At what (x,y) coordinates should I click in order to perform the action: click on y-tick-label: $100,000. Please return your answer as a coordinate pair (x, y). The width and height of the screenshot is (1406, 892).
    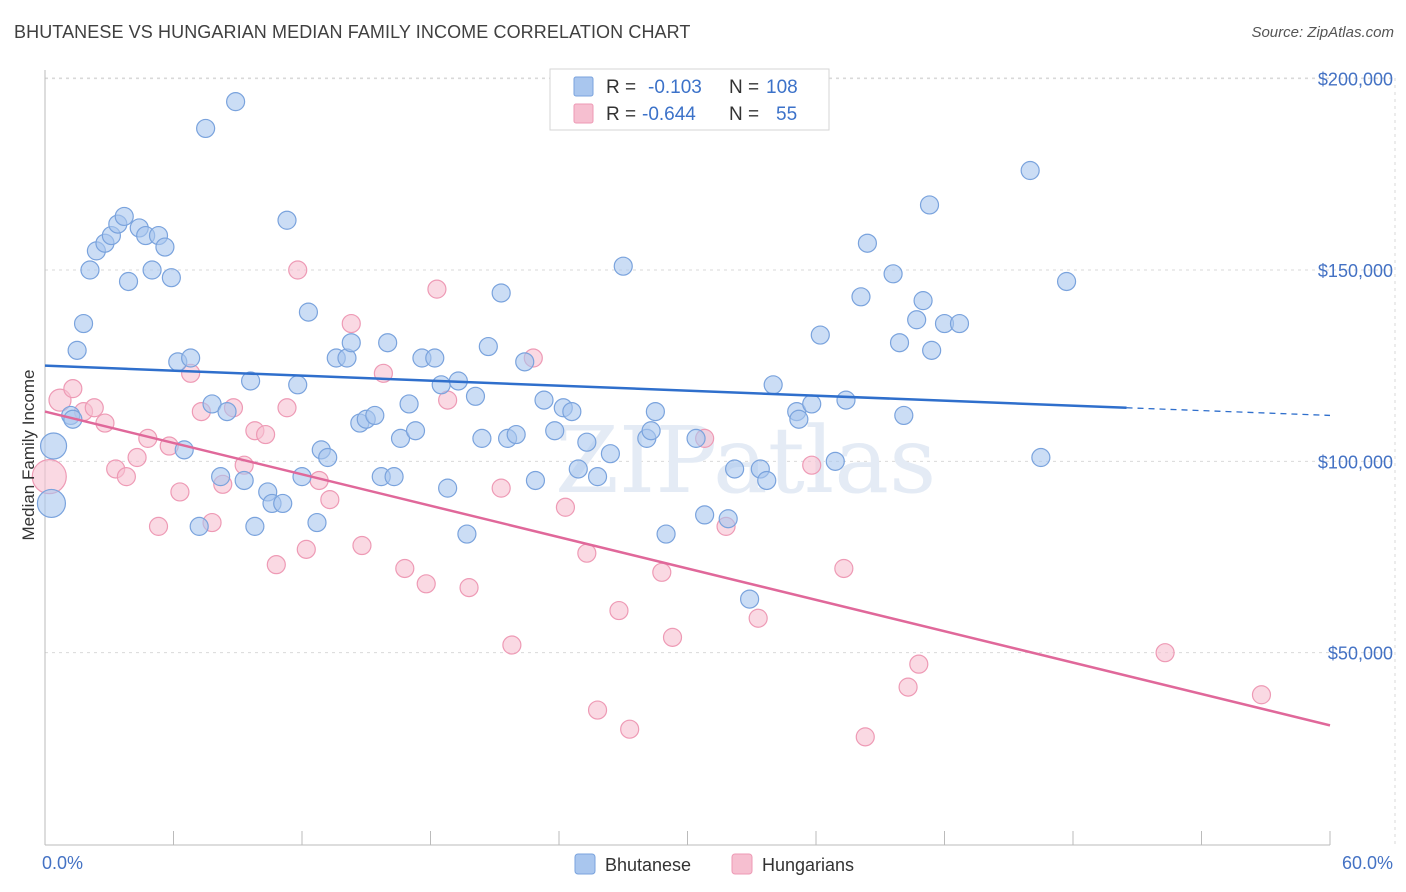
    Looking at the image, I should click on (1355, 462).